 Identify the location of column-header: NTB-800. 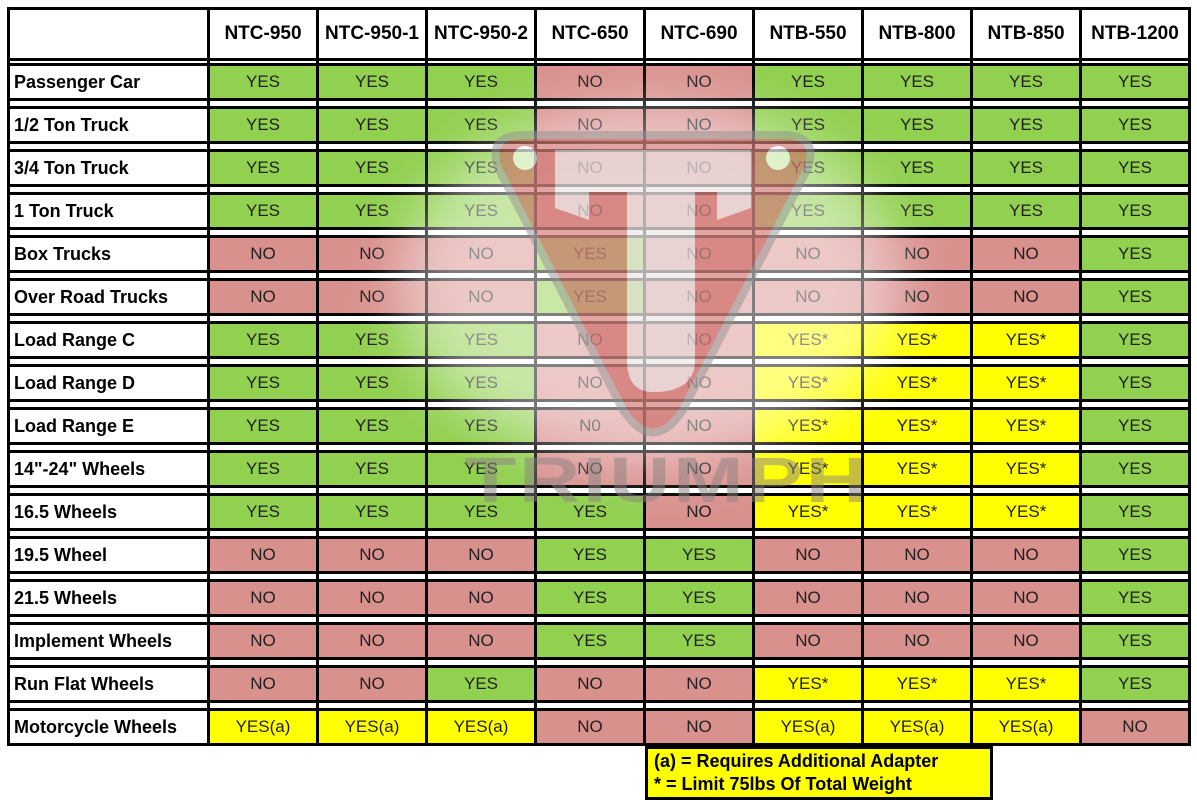
(917, 34).